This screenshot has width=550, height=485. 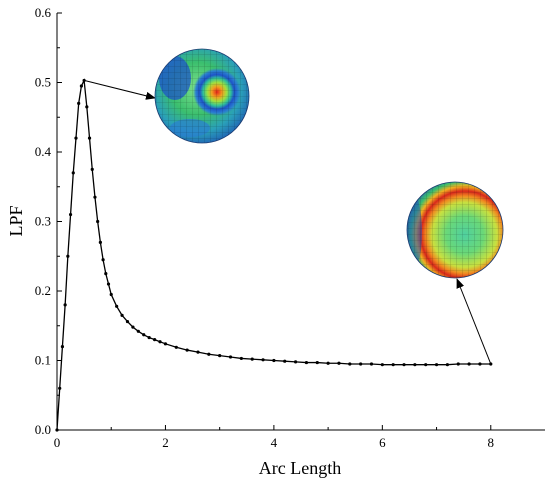 I want to click on y-tick-label: 0.4, so click(x=43, y=151).